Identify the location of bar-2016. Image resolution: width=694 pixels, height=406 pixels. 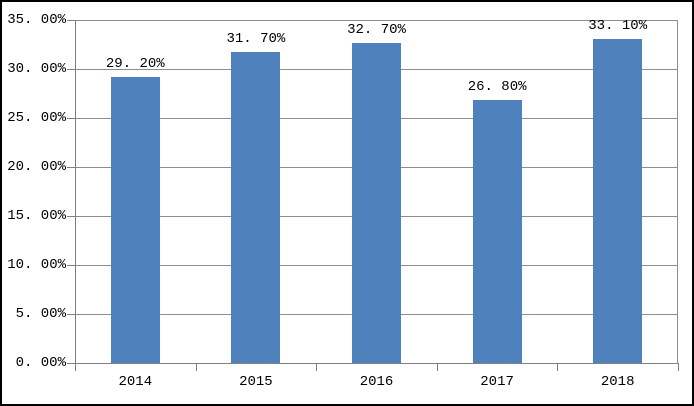
(376, 202).